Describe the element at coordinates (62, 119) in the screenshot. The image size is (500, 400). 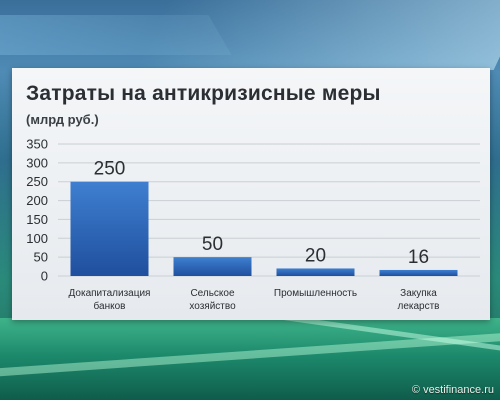
I see `chart-unit-label: (млрд руб.)` at that location.